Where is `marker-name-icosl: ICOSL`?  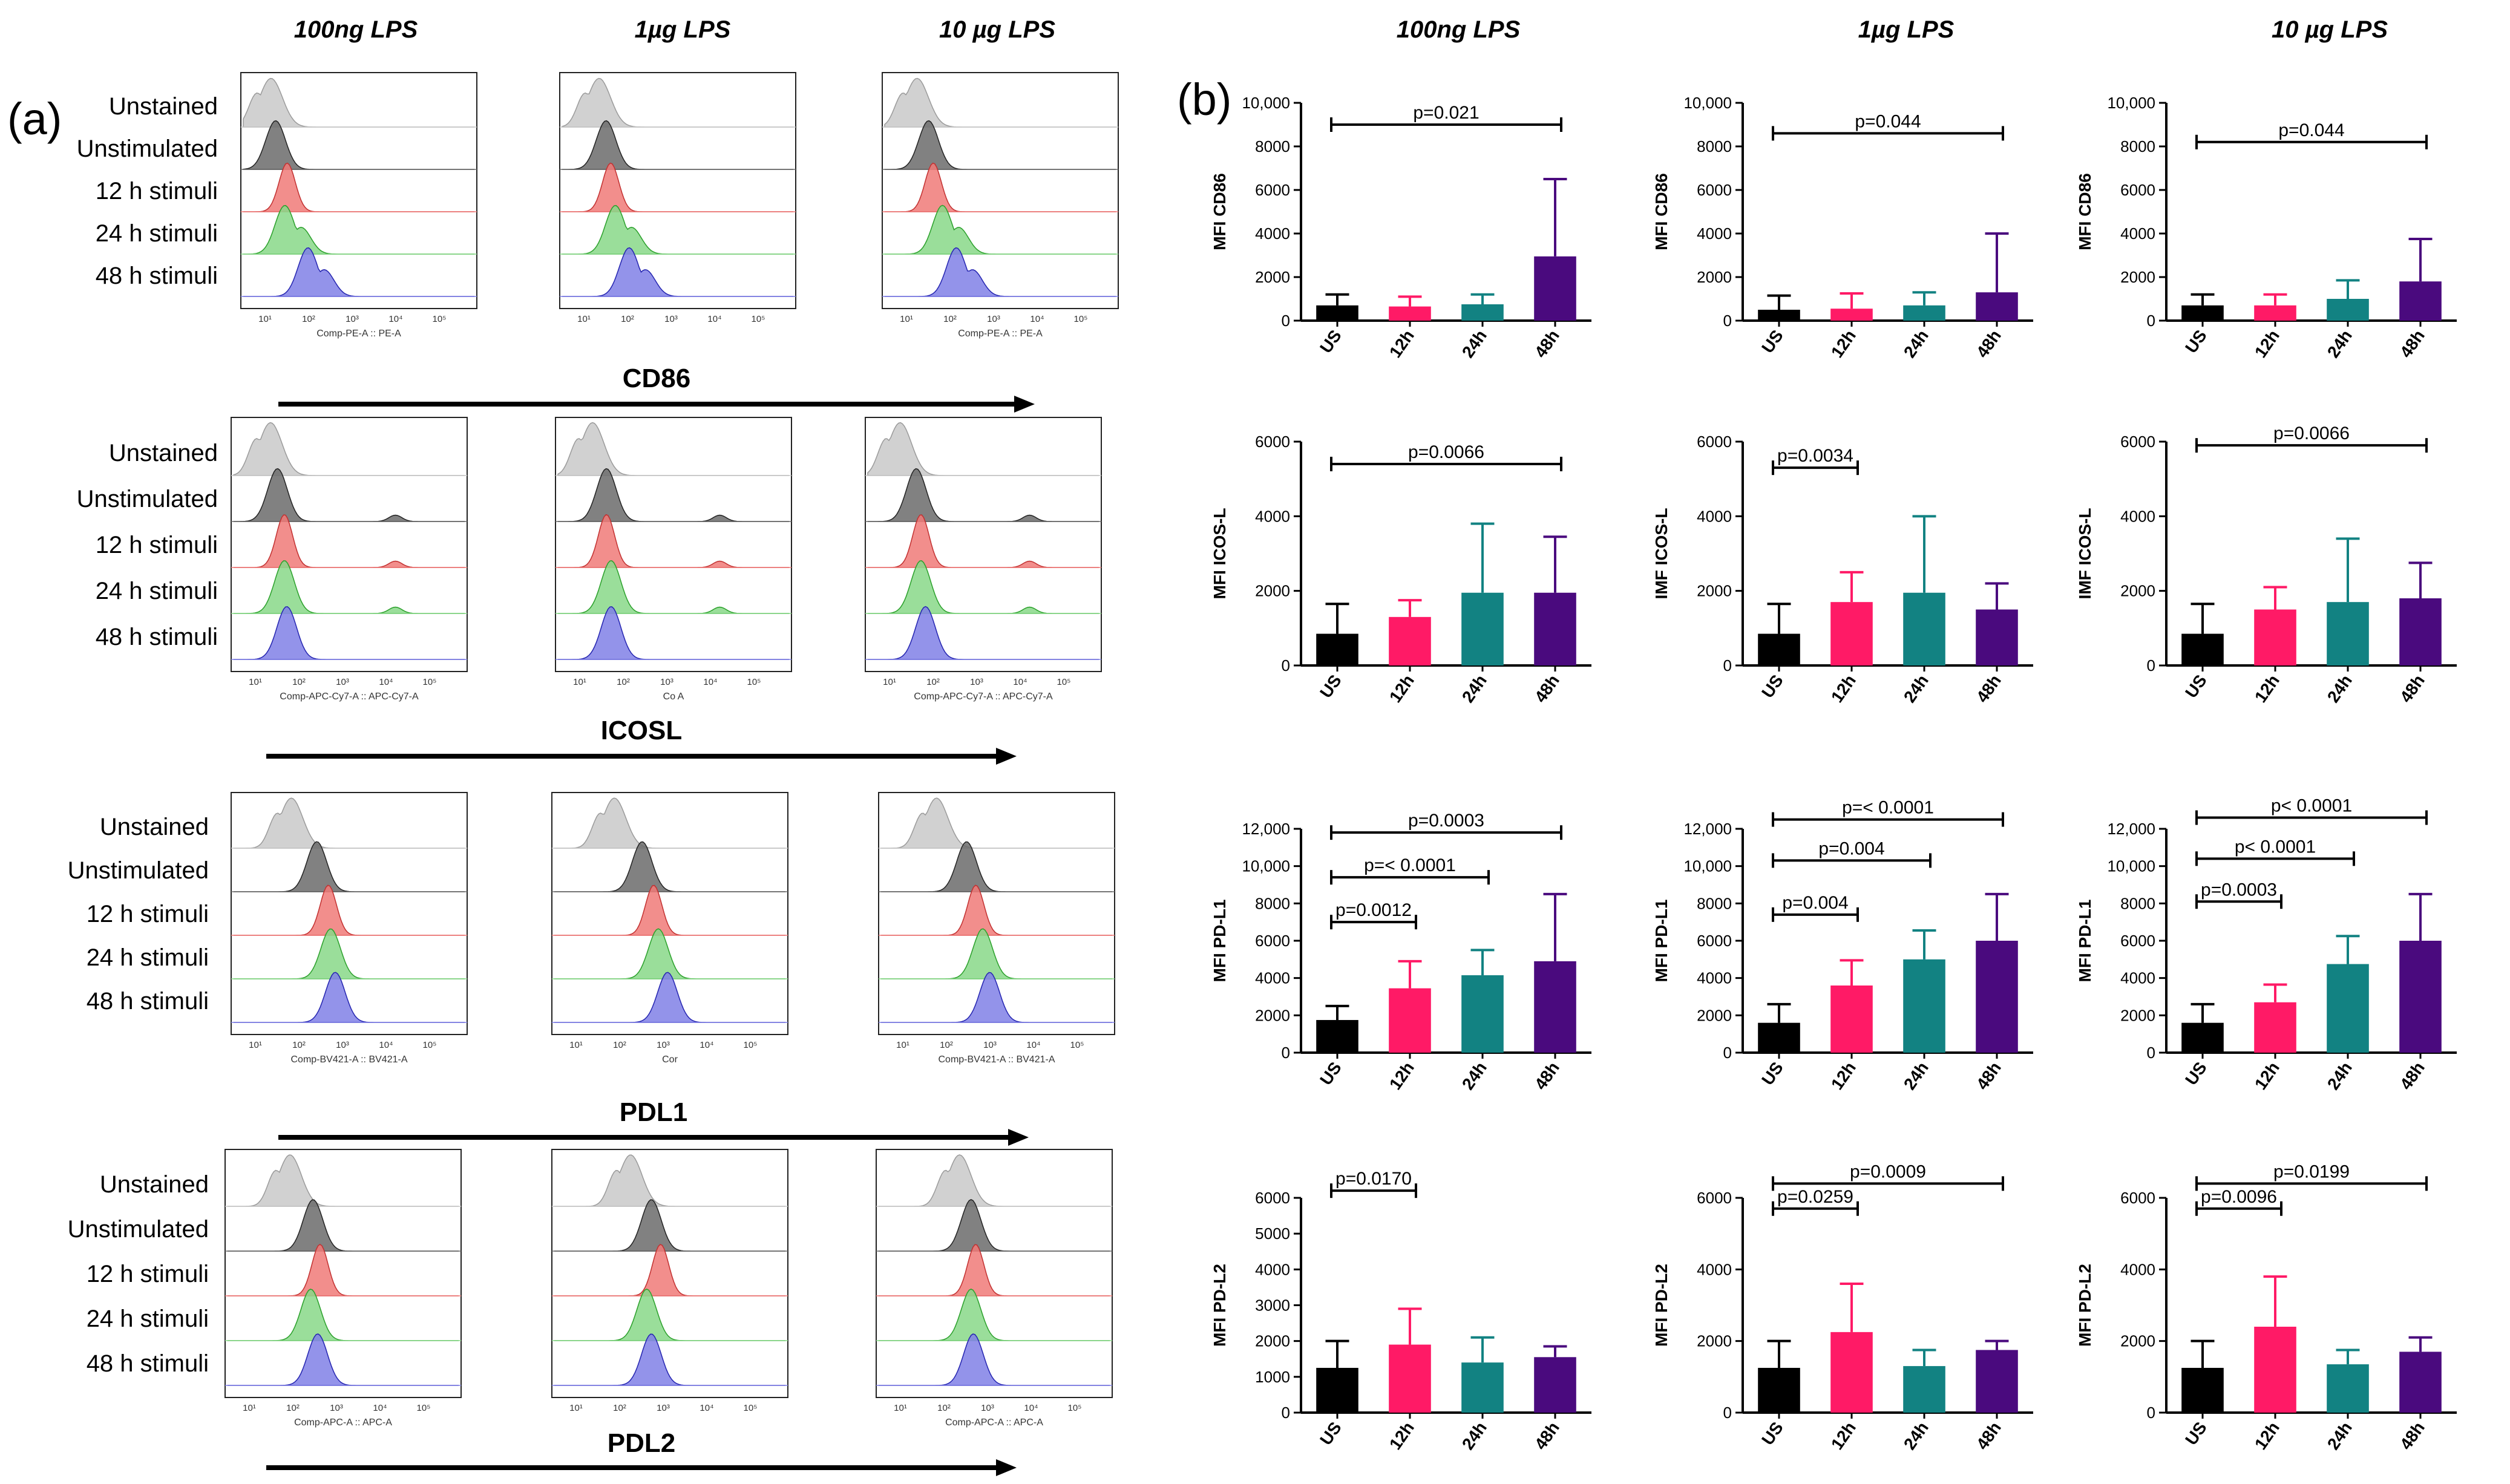 marker-name-icosl: ICOSL is located at coordinates (641, 730).